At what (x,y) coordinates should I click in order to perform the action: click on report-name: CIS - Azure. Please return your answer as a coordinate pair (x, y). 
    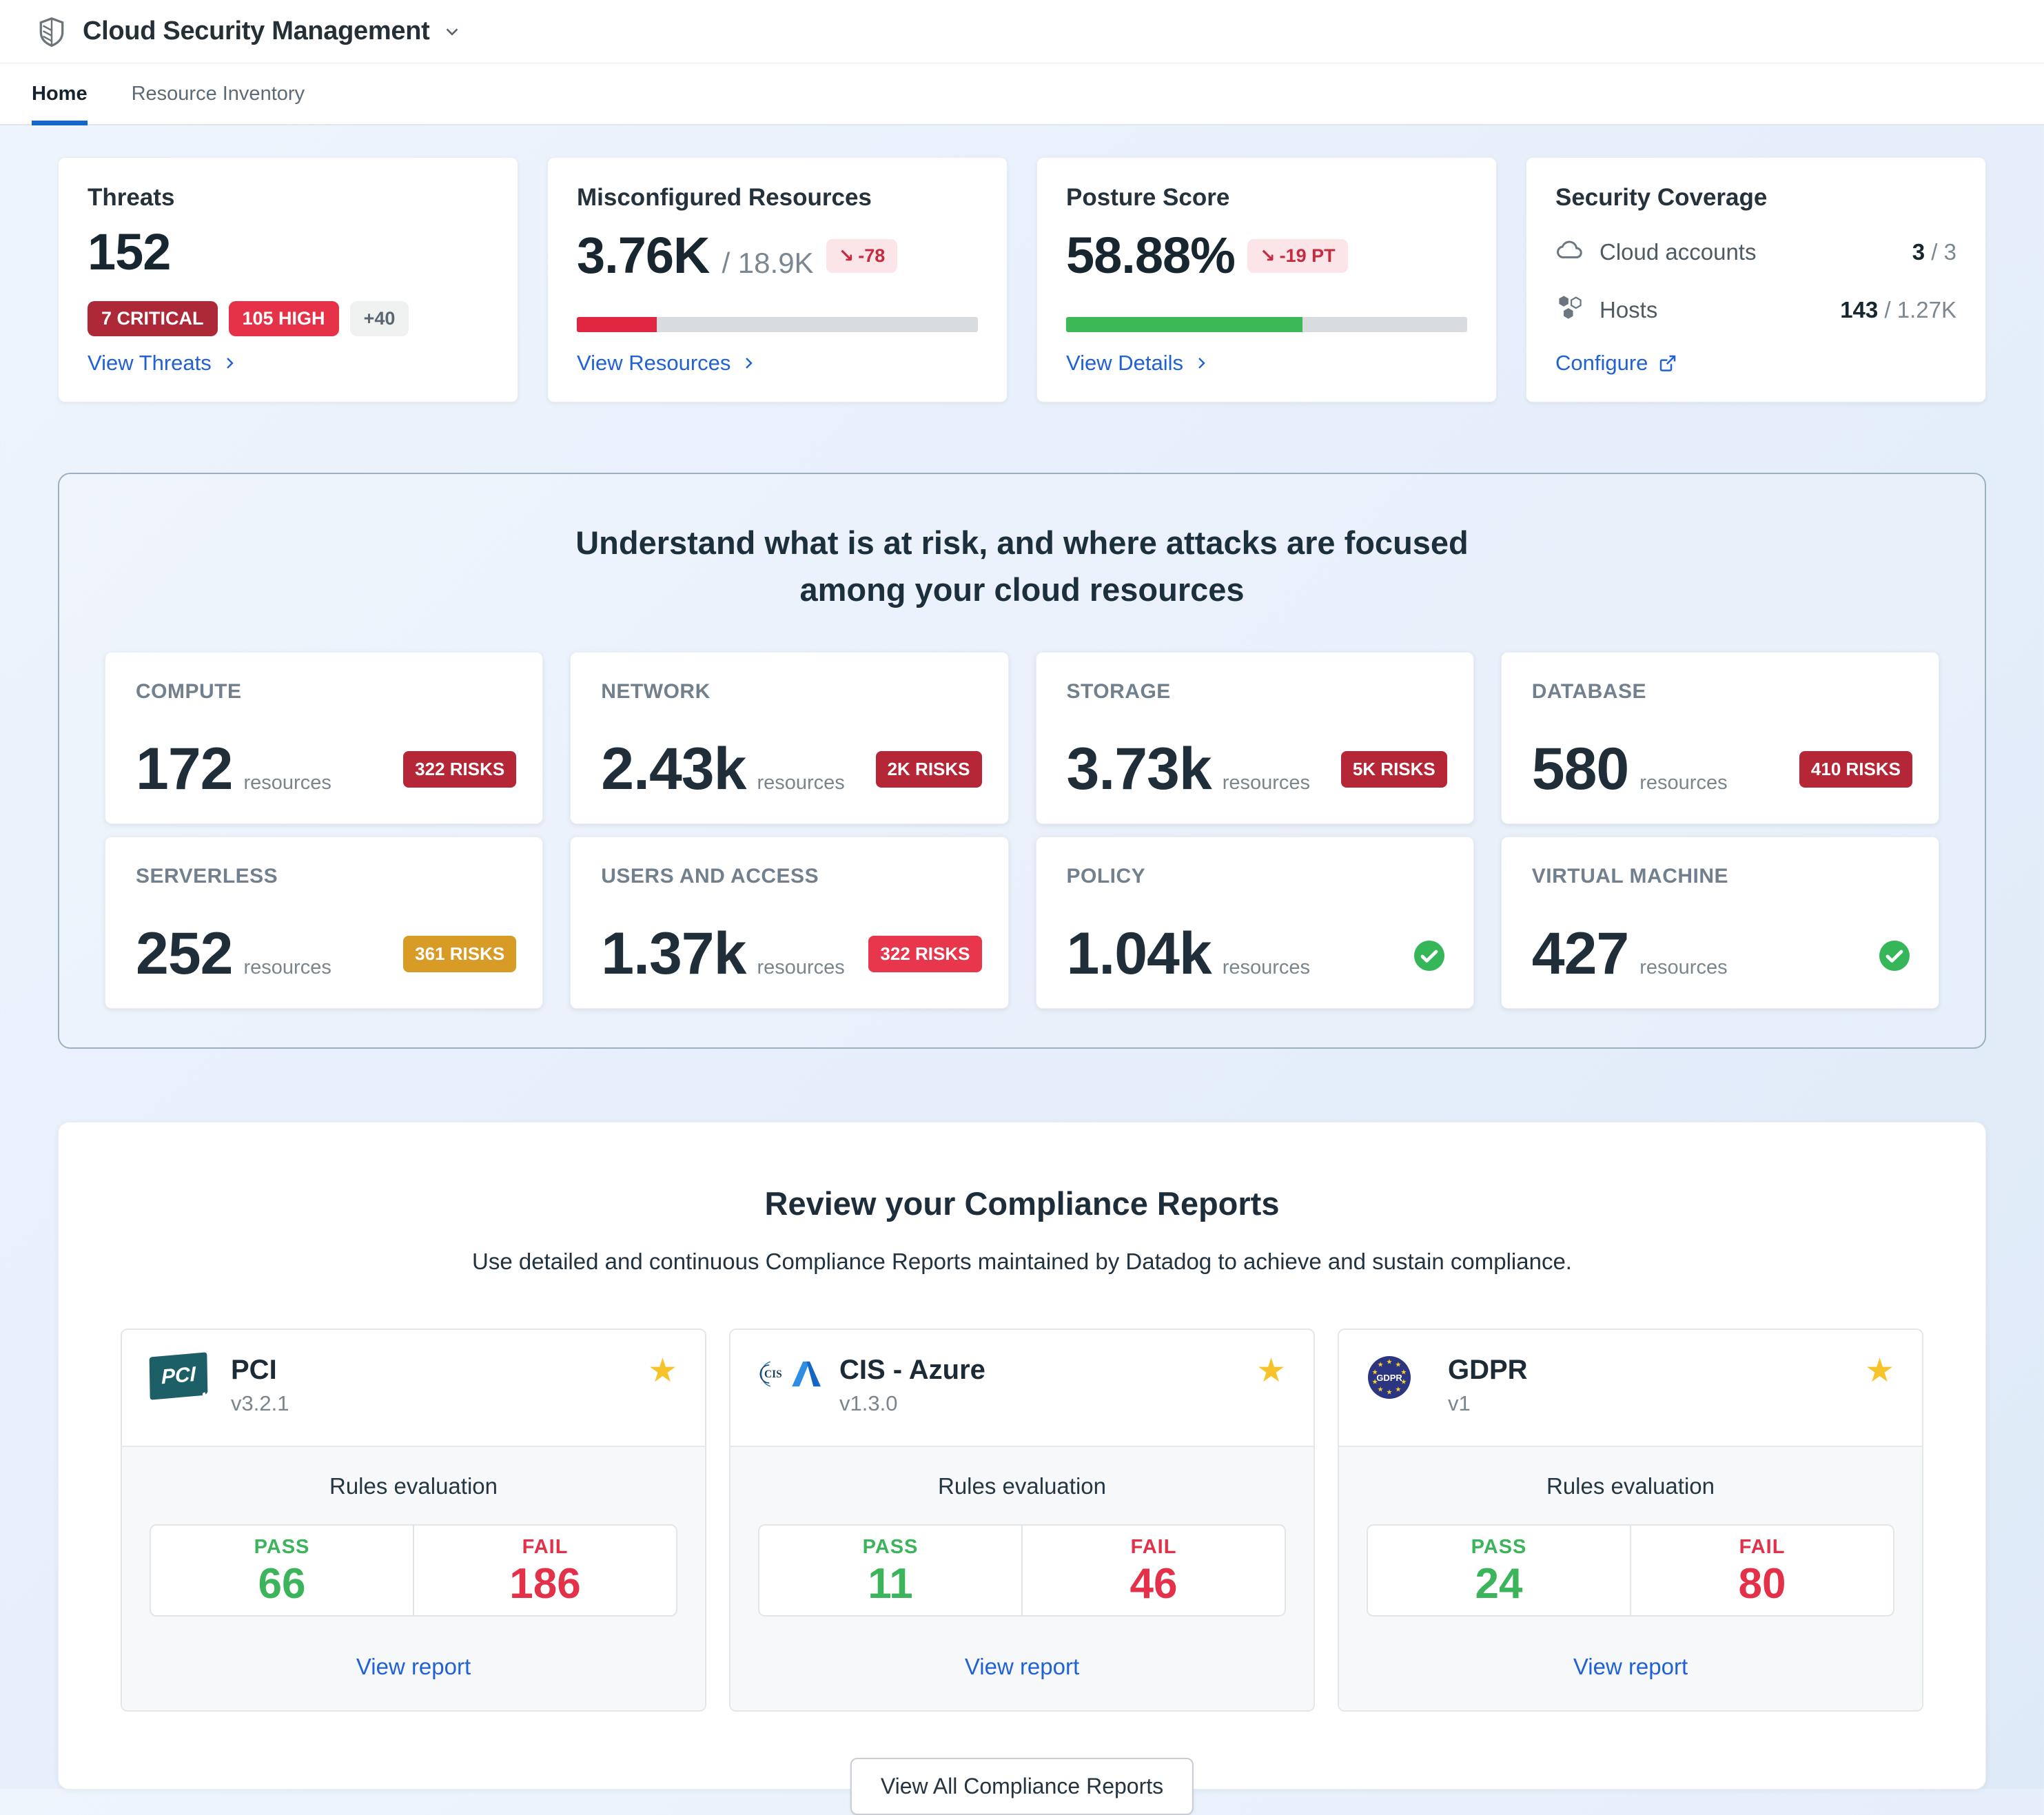
    Looking at the image, I should click on (912, 1370).